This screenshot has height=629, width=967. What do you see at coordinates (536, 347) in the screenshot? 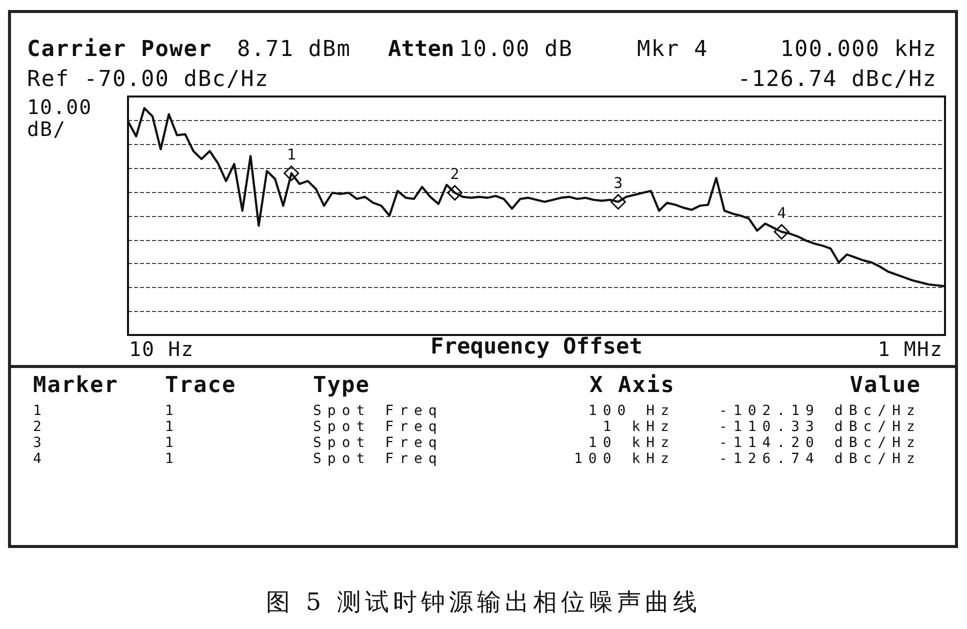
I see `x-axis-title: Frequency Offset` at bounding box center [536, 347].